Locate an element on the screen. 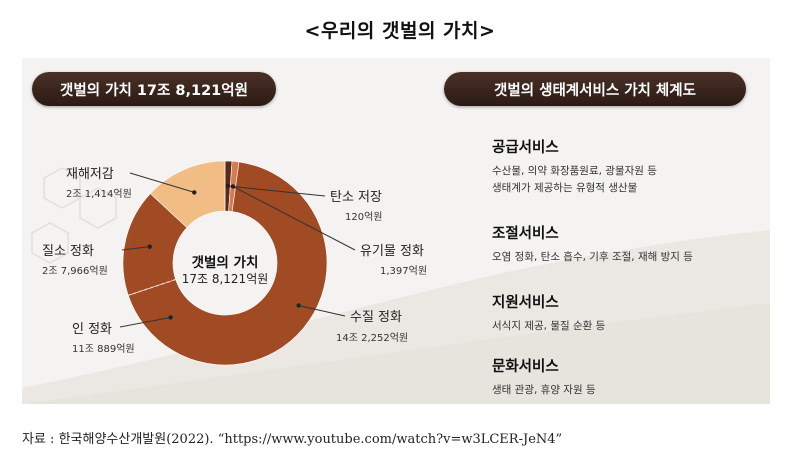 The image size is (800, 465). divider-nitrogen-phosphorus is located at coordinates (152, 287).